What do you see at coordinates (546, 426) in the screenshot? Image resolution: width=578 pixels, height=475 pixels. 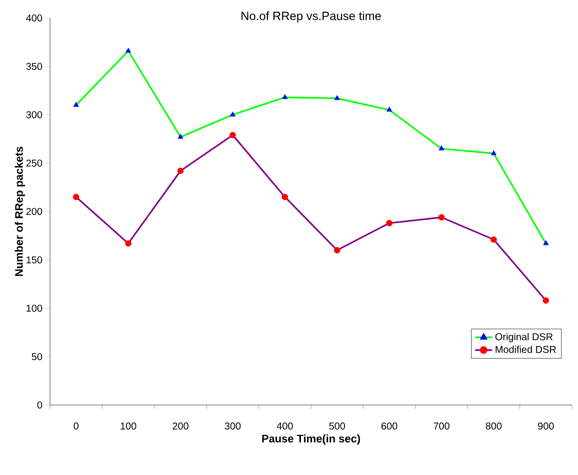 I see `x-tick-label: 900` at bounding box center [546, 426].